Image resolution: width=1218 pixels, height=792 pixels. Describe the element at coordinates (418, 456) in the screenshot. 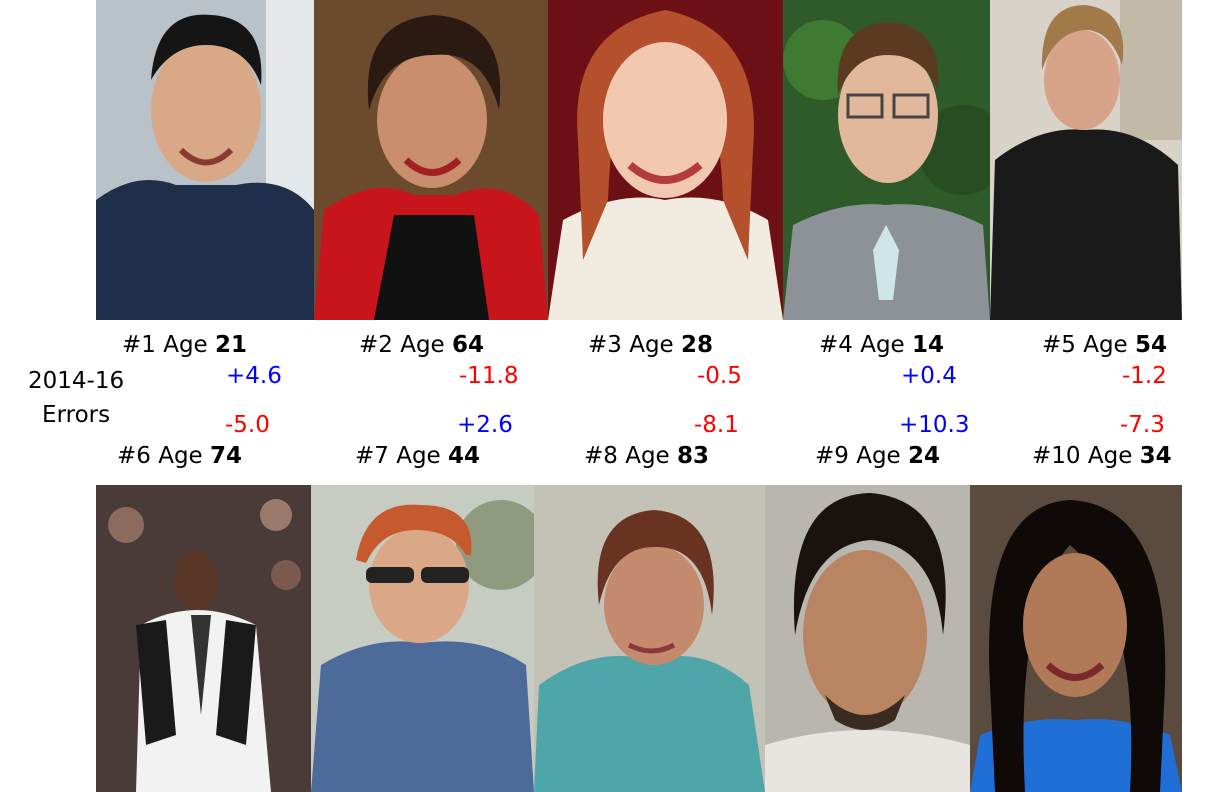

I see `person-7-label: #7 Age 44` at that location.